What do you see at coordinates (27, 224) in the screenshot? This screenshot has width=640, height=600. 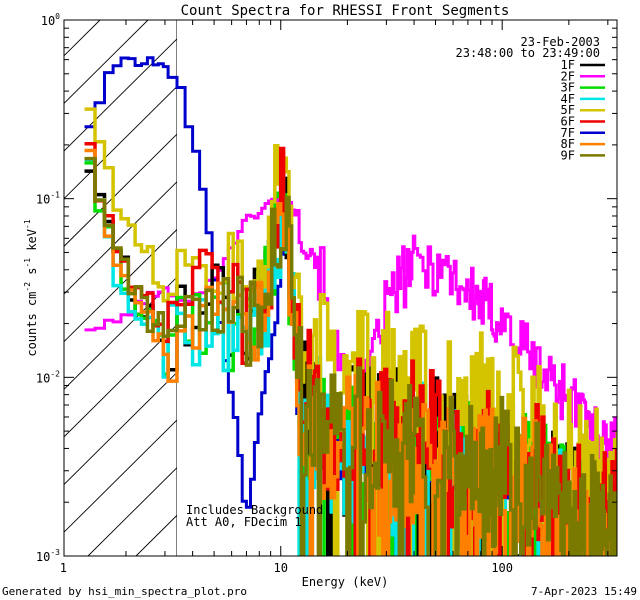 I see `y-label-exp-3: -1` at bounding box center [27, 224].